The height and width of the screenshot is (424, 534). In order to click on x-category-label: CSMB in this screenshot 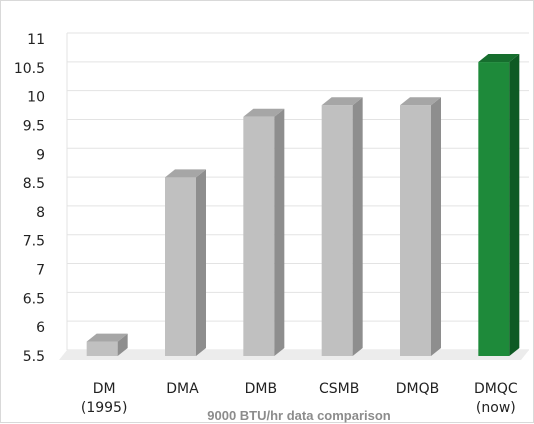, I will do `click(339, 389)`.